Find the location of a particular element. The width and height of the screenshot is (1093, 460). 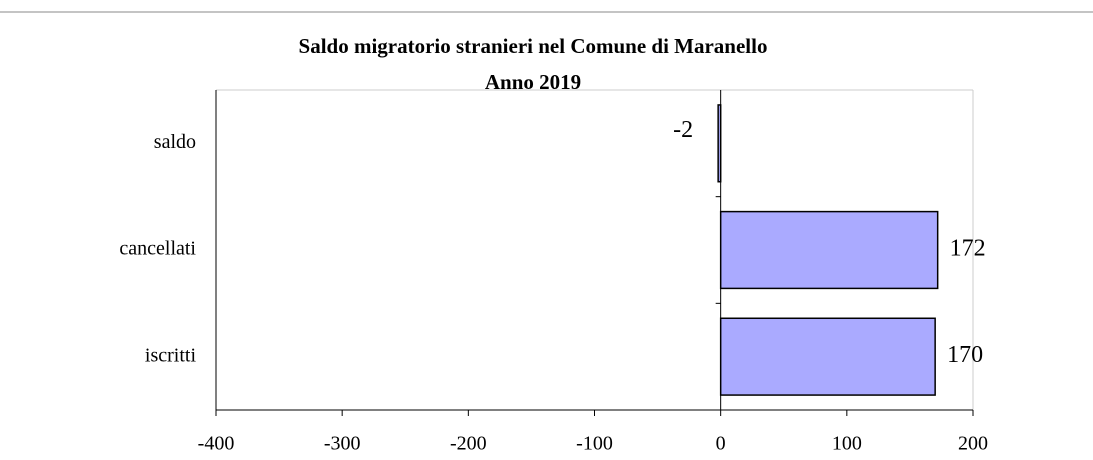

x-tick-label: -200 is located at coordinates (468, 444).